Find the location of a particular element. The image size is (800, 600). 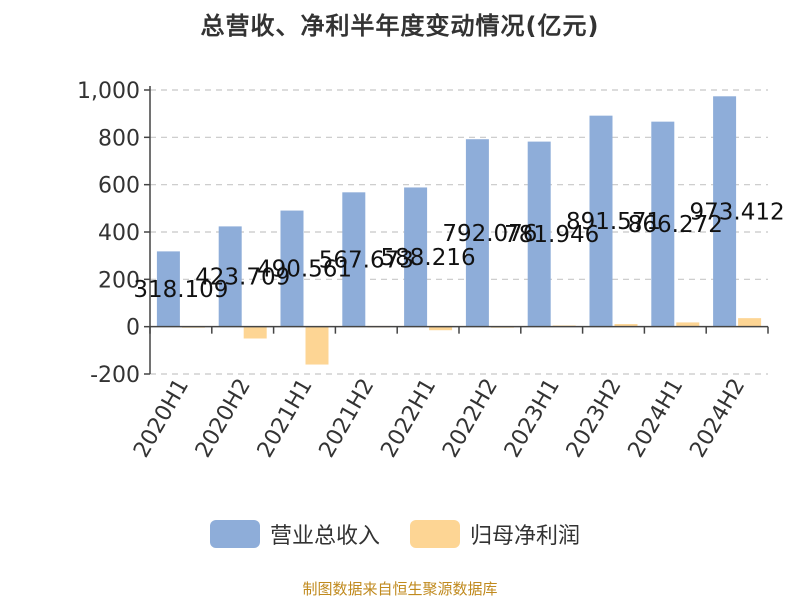

legend-label-net-profit: 归母净利润 is located at coordinates (525, 536).